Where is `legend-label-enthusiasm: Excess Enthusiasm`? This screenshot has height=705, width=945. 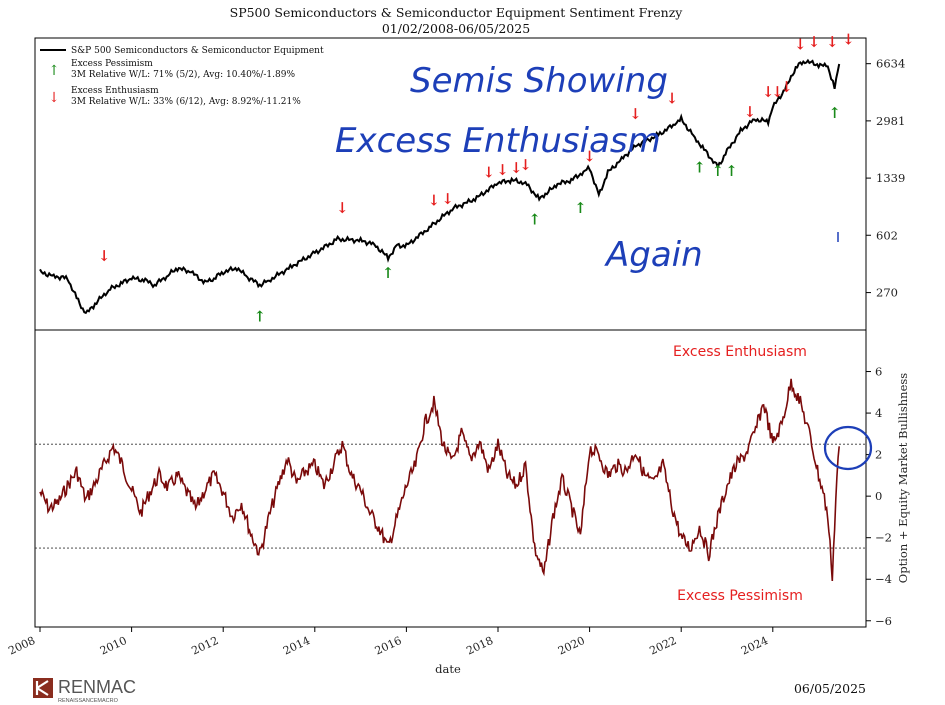 legend-label-enthusiasm: Excess Enthusiasm is located at coordinates (115, 91).